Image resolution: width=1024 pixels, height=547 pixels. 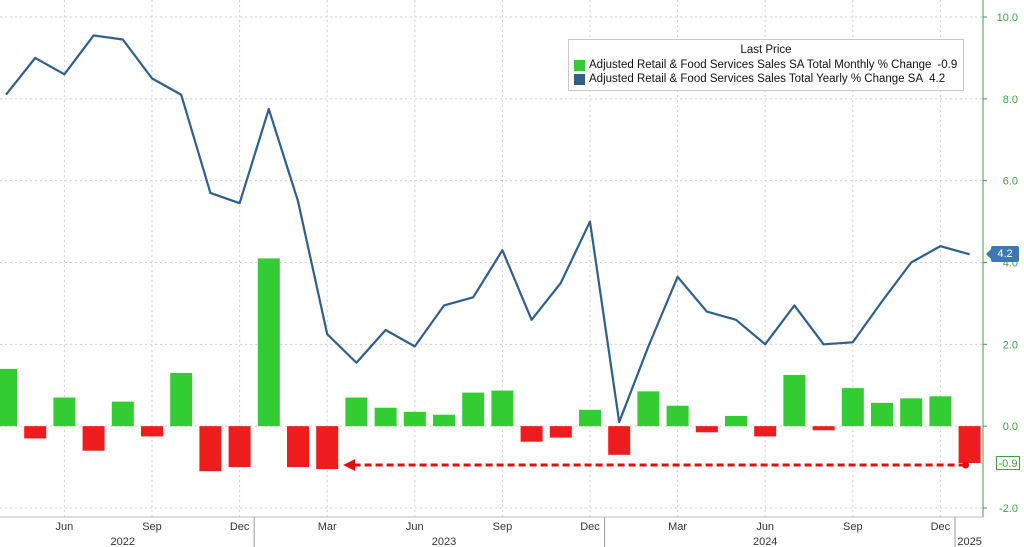 I want to click on annotation-arrowhead, so click(x=349, y=464).